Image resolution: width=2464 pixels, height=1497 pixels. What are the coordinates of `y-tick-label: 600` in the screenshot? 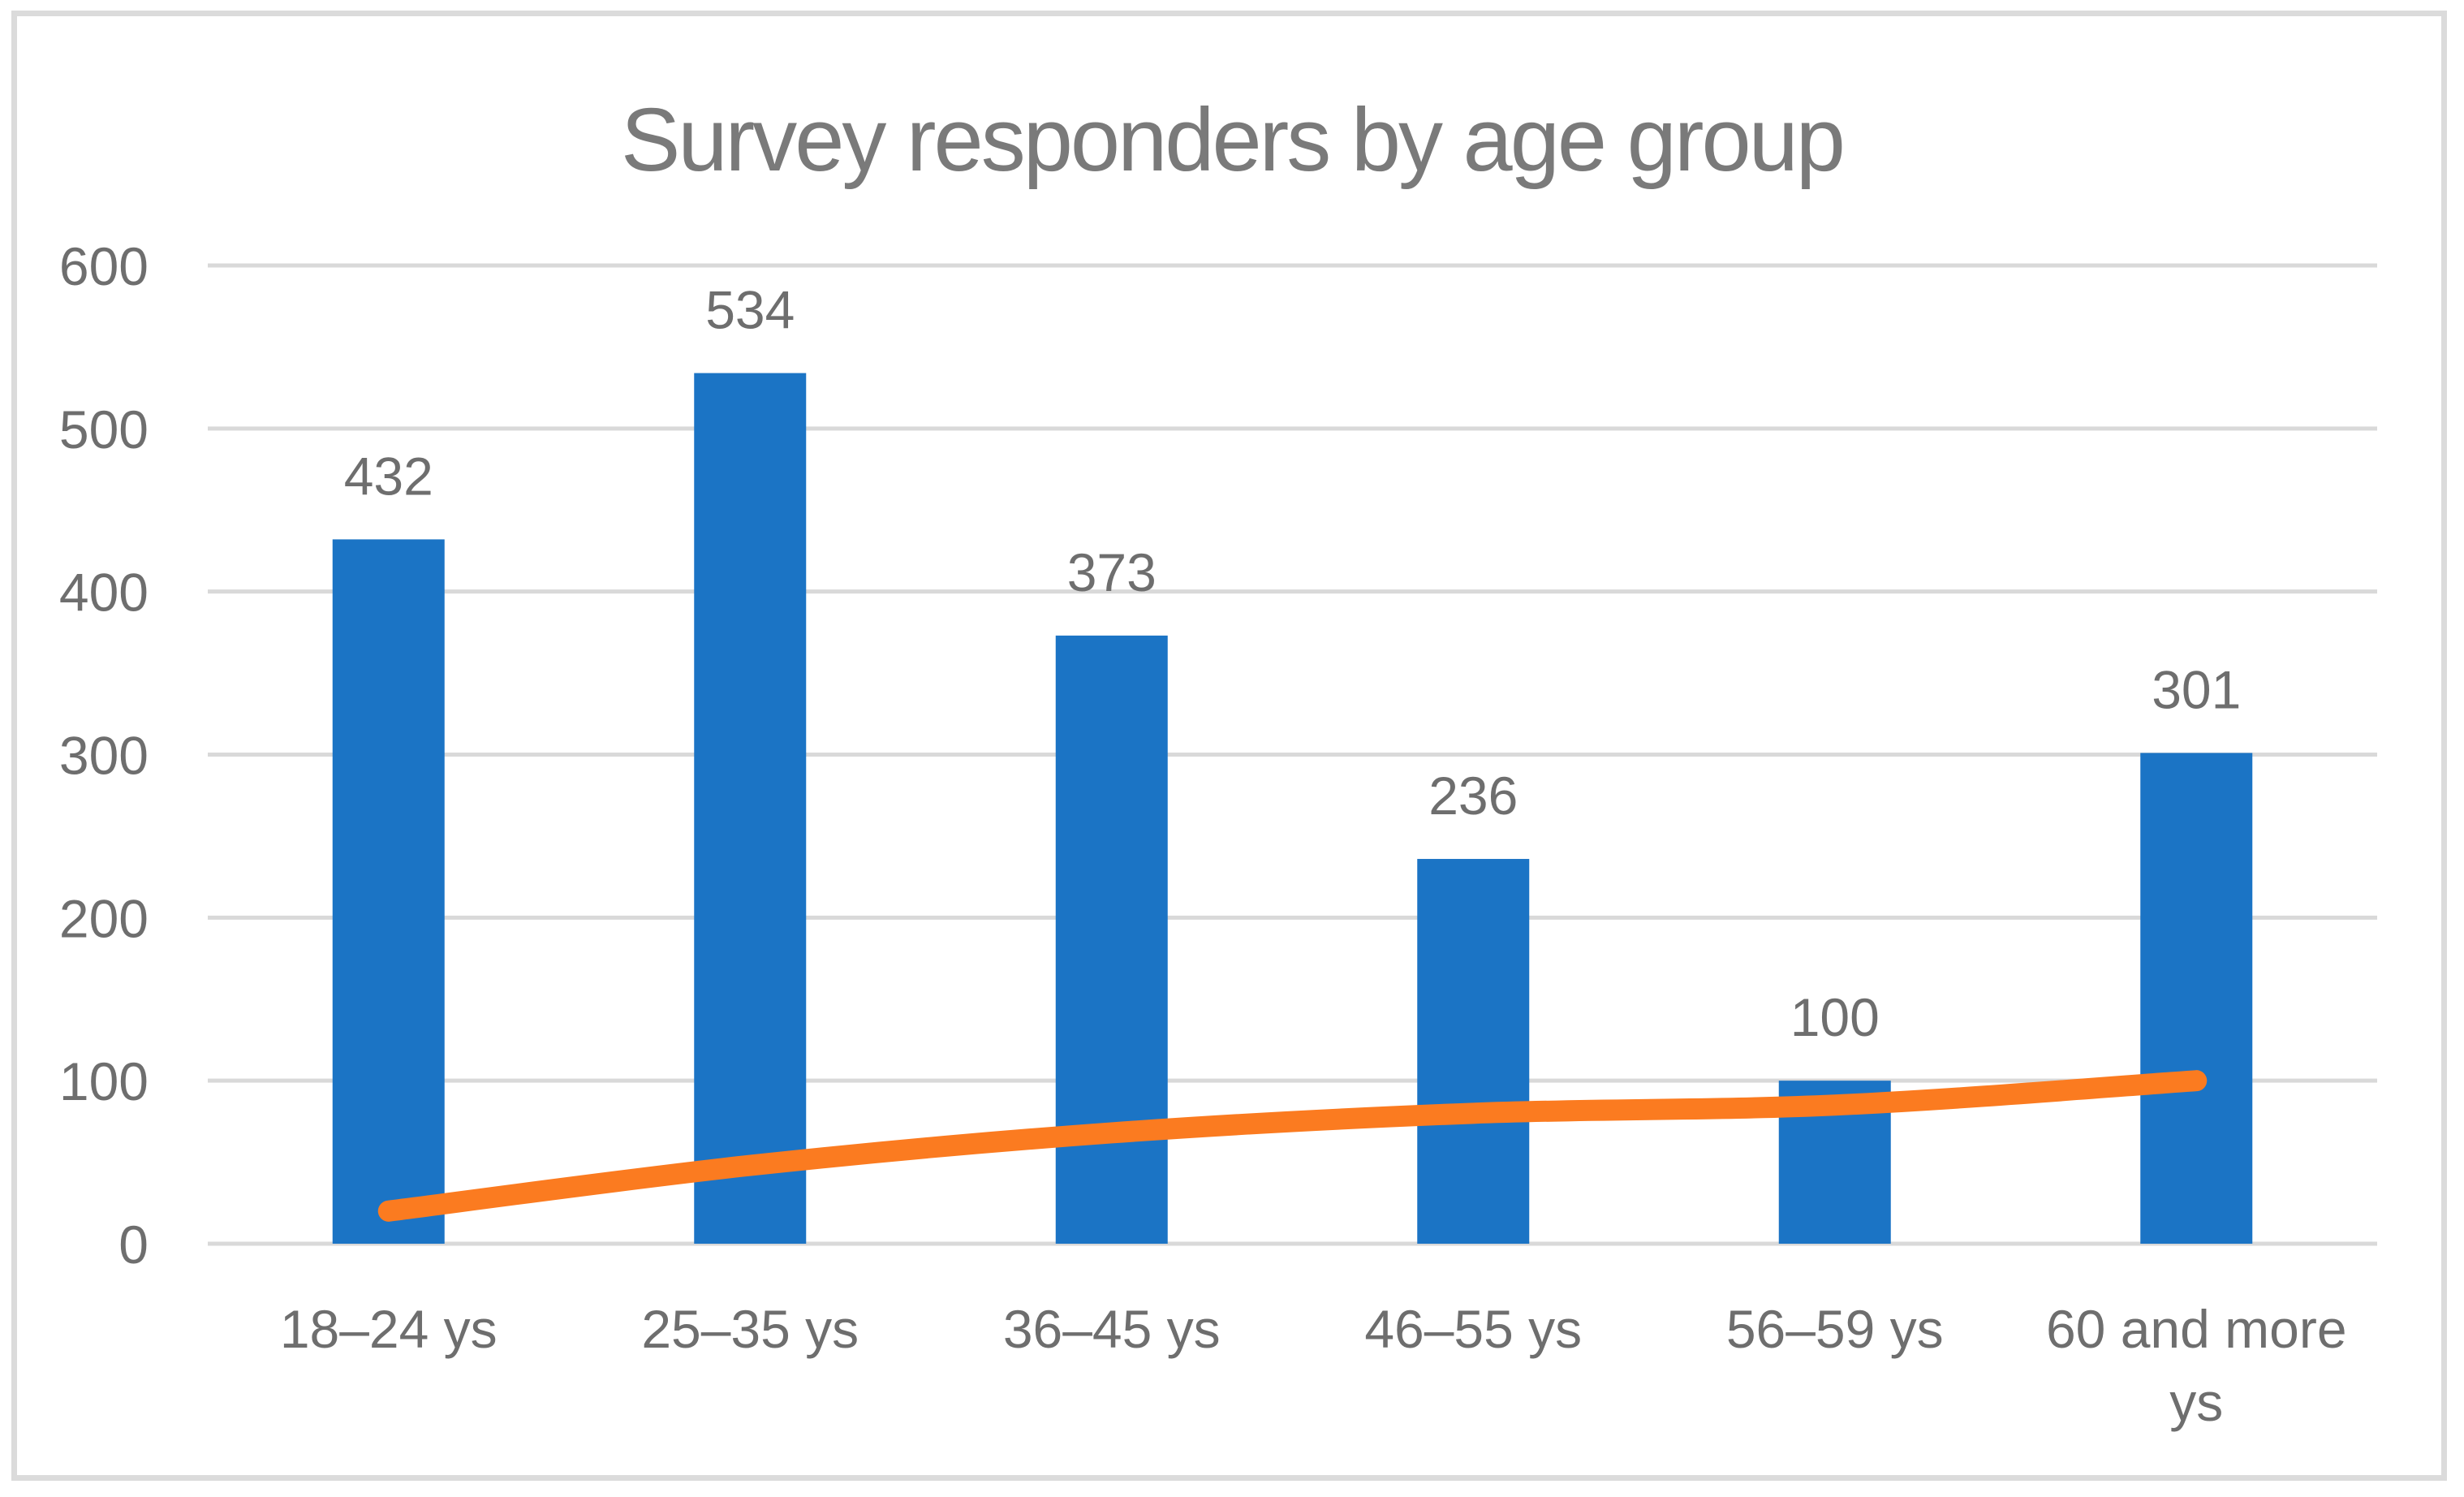 It's located at (104, 266).